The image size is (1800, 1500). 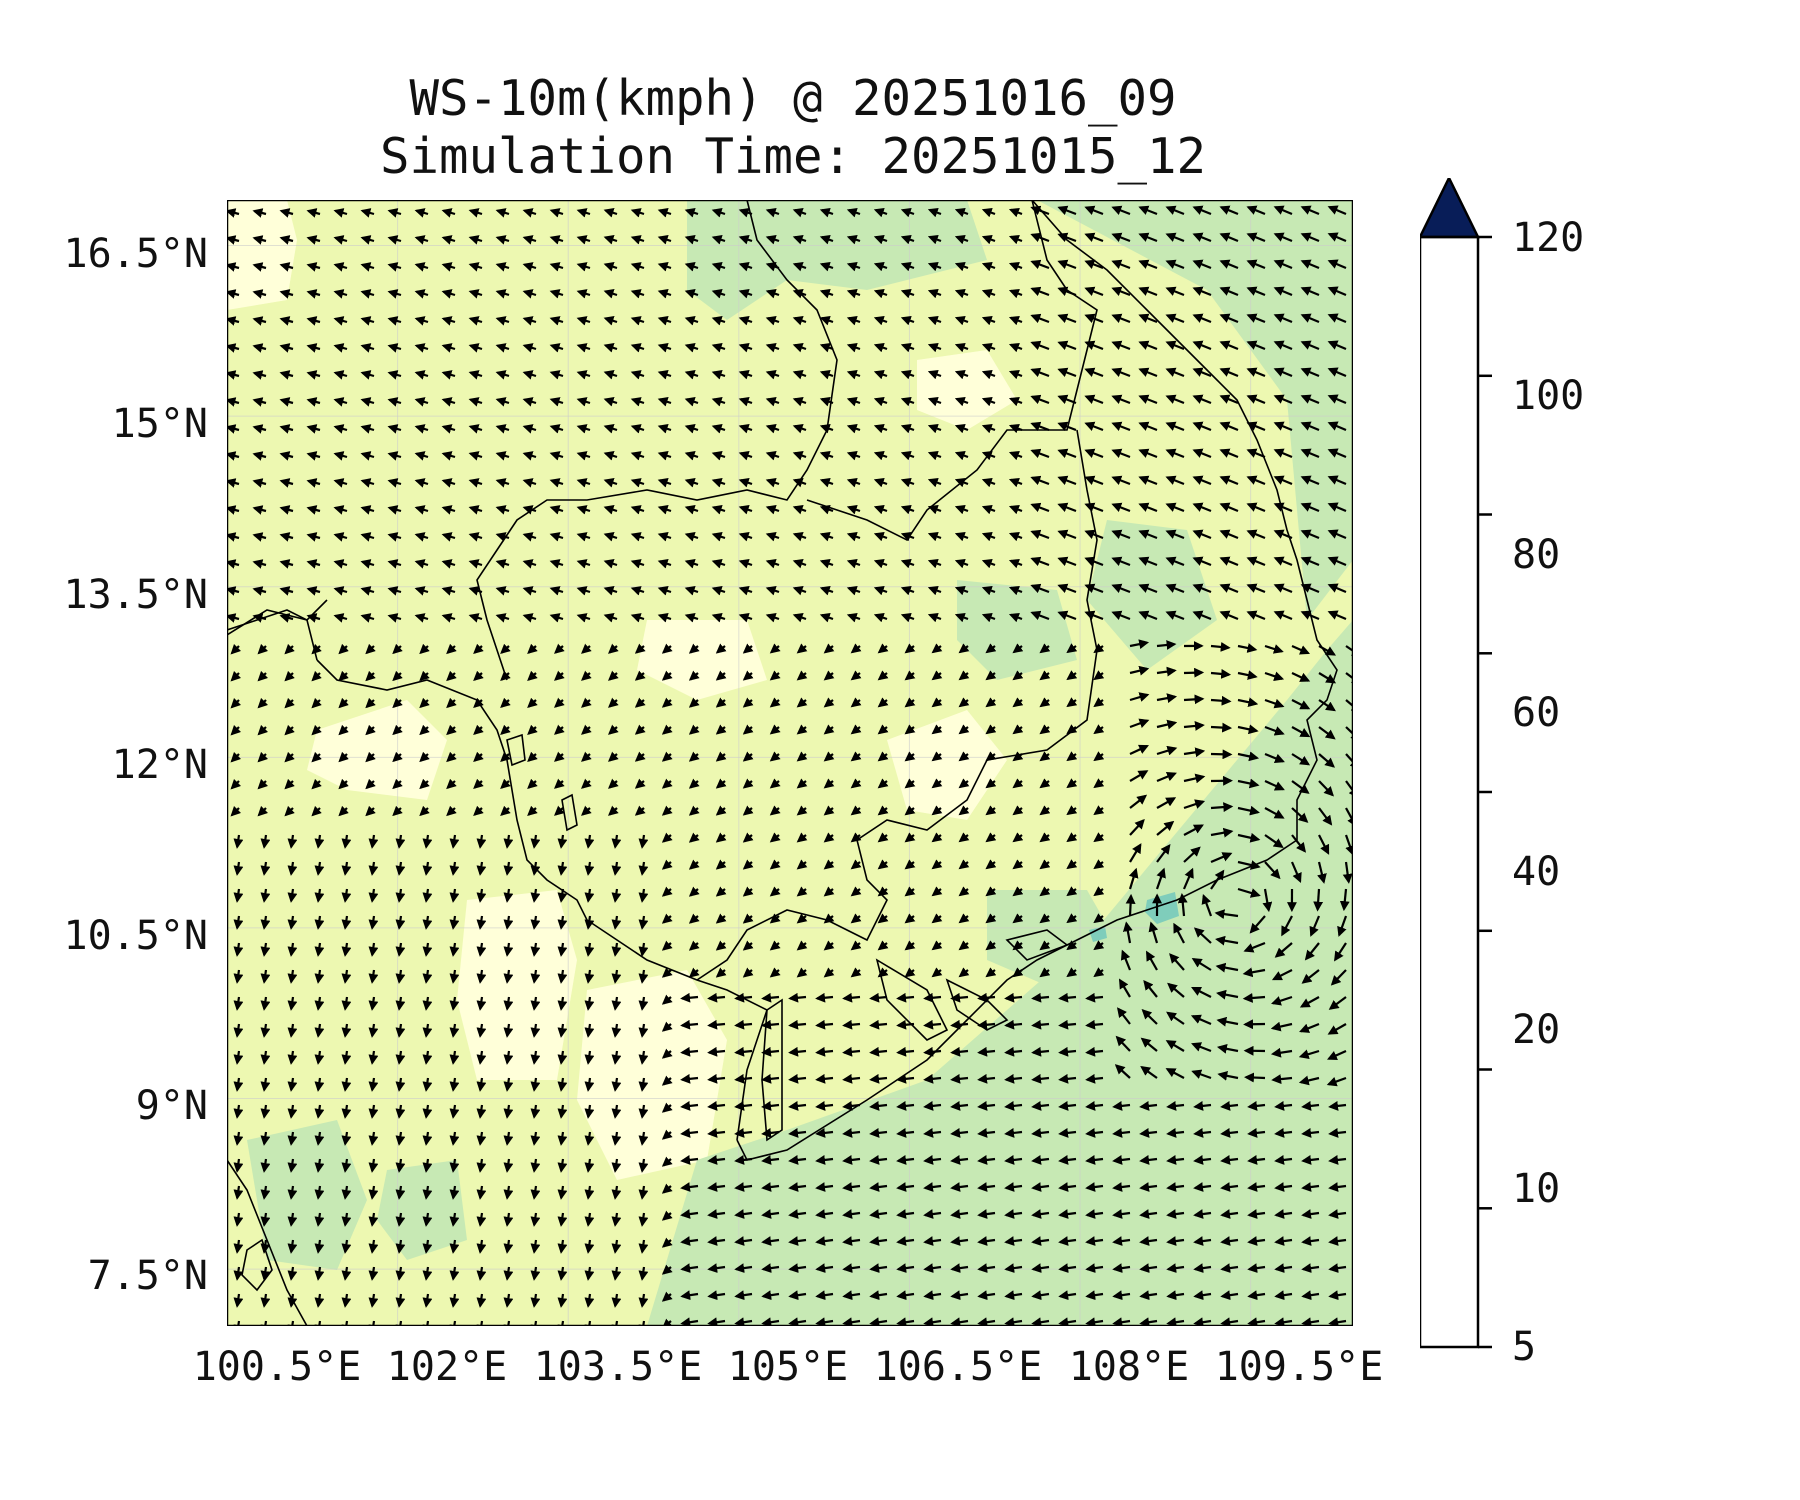 I want to click on colorbar-label: 60, so click(x=1536, y=713).